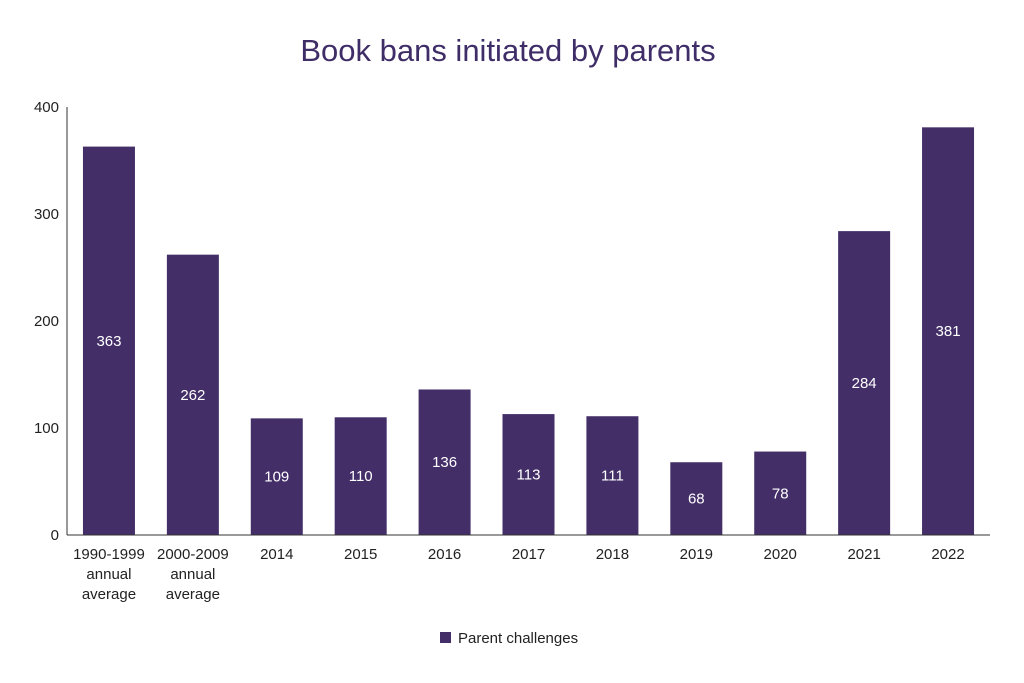 The height and width of the screenshot is (683, 1024). I want to click on x-tick-label: 2022, so click(947, 554).